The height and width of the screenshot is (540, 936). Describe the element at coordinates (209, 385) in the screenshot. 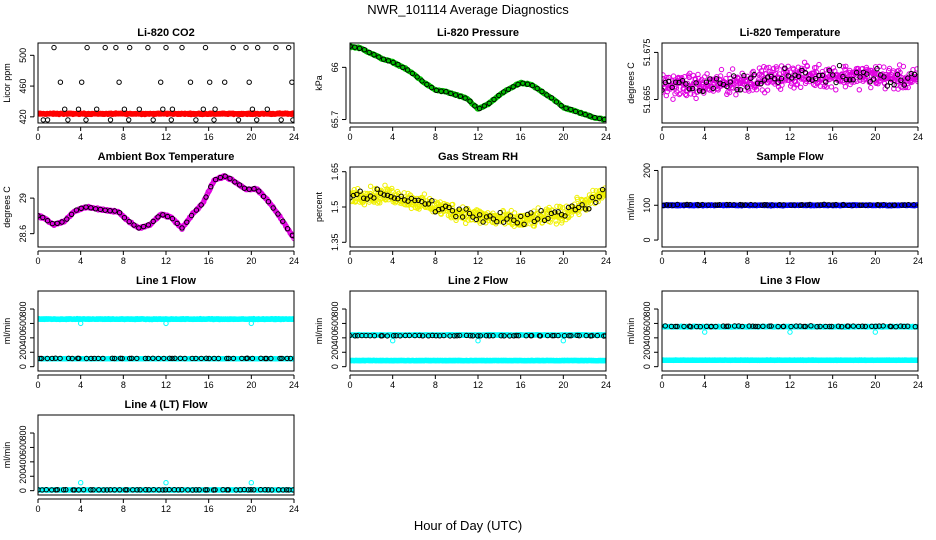

I see `x-tick-label: 16` at that location.